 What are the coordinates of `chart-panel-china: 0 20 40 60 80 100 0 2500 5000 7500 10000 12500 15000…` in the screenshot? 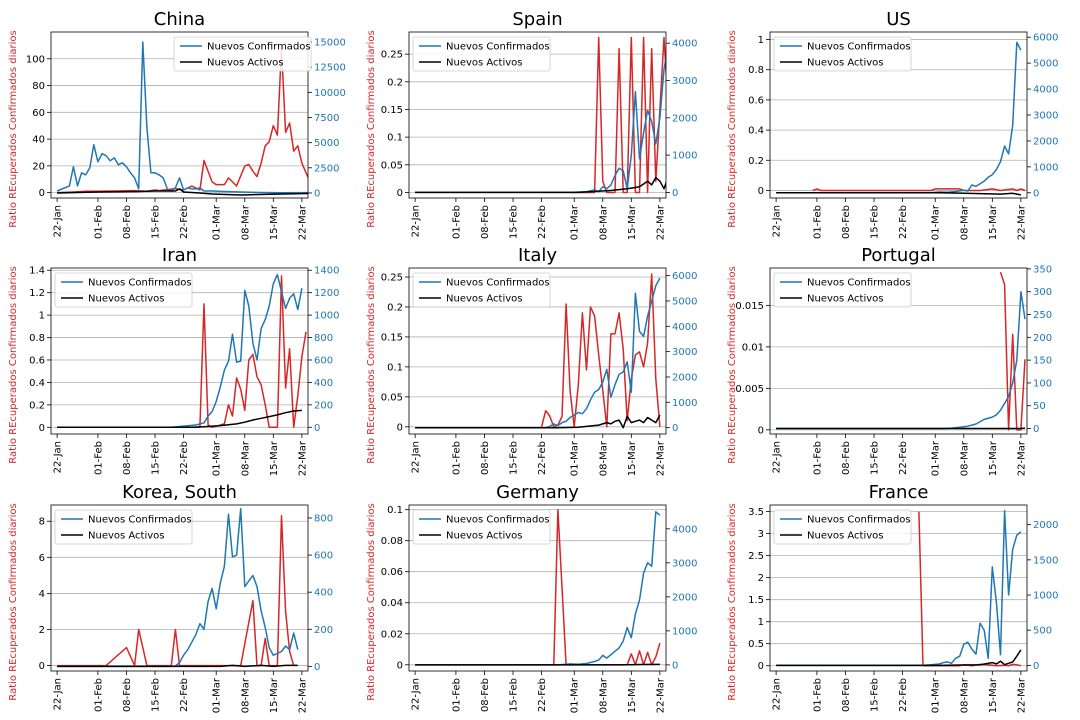 It's located at (177, 124).